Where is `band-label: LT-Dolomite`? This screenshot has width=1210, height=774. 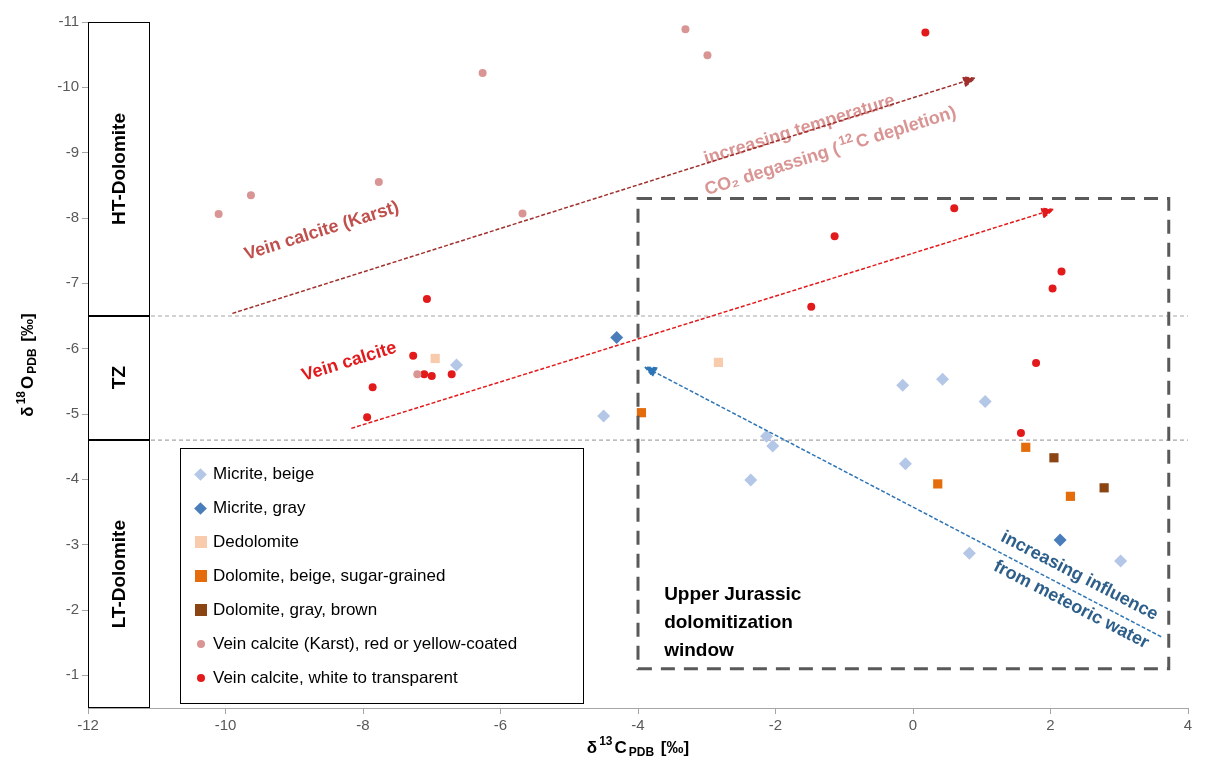
band-label: LT-Dolomite is located at coordinates (118, 574).